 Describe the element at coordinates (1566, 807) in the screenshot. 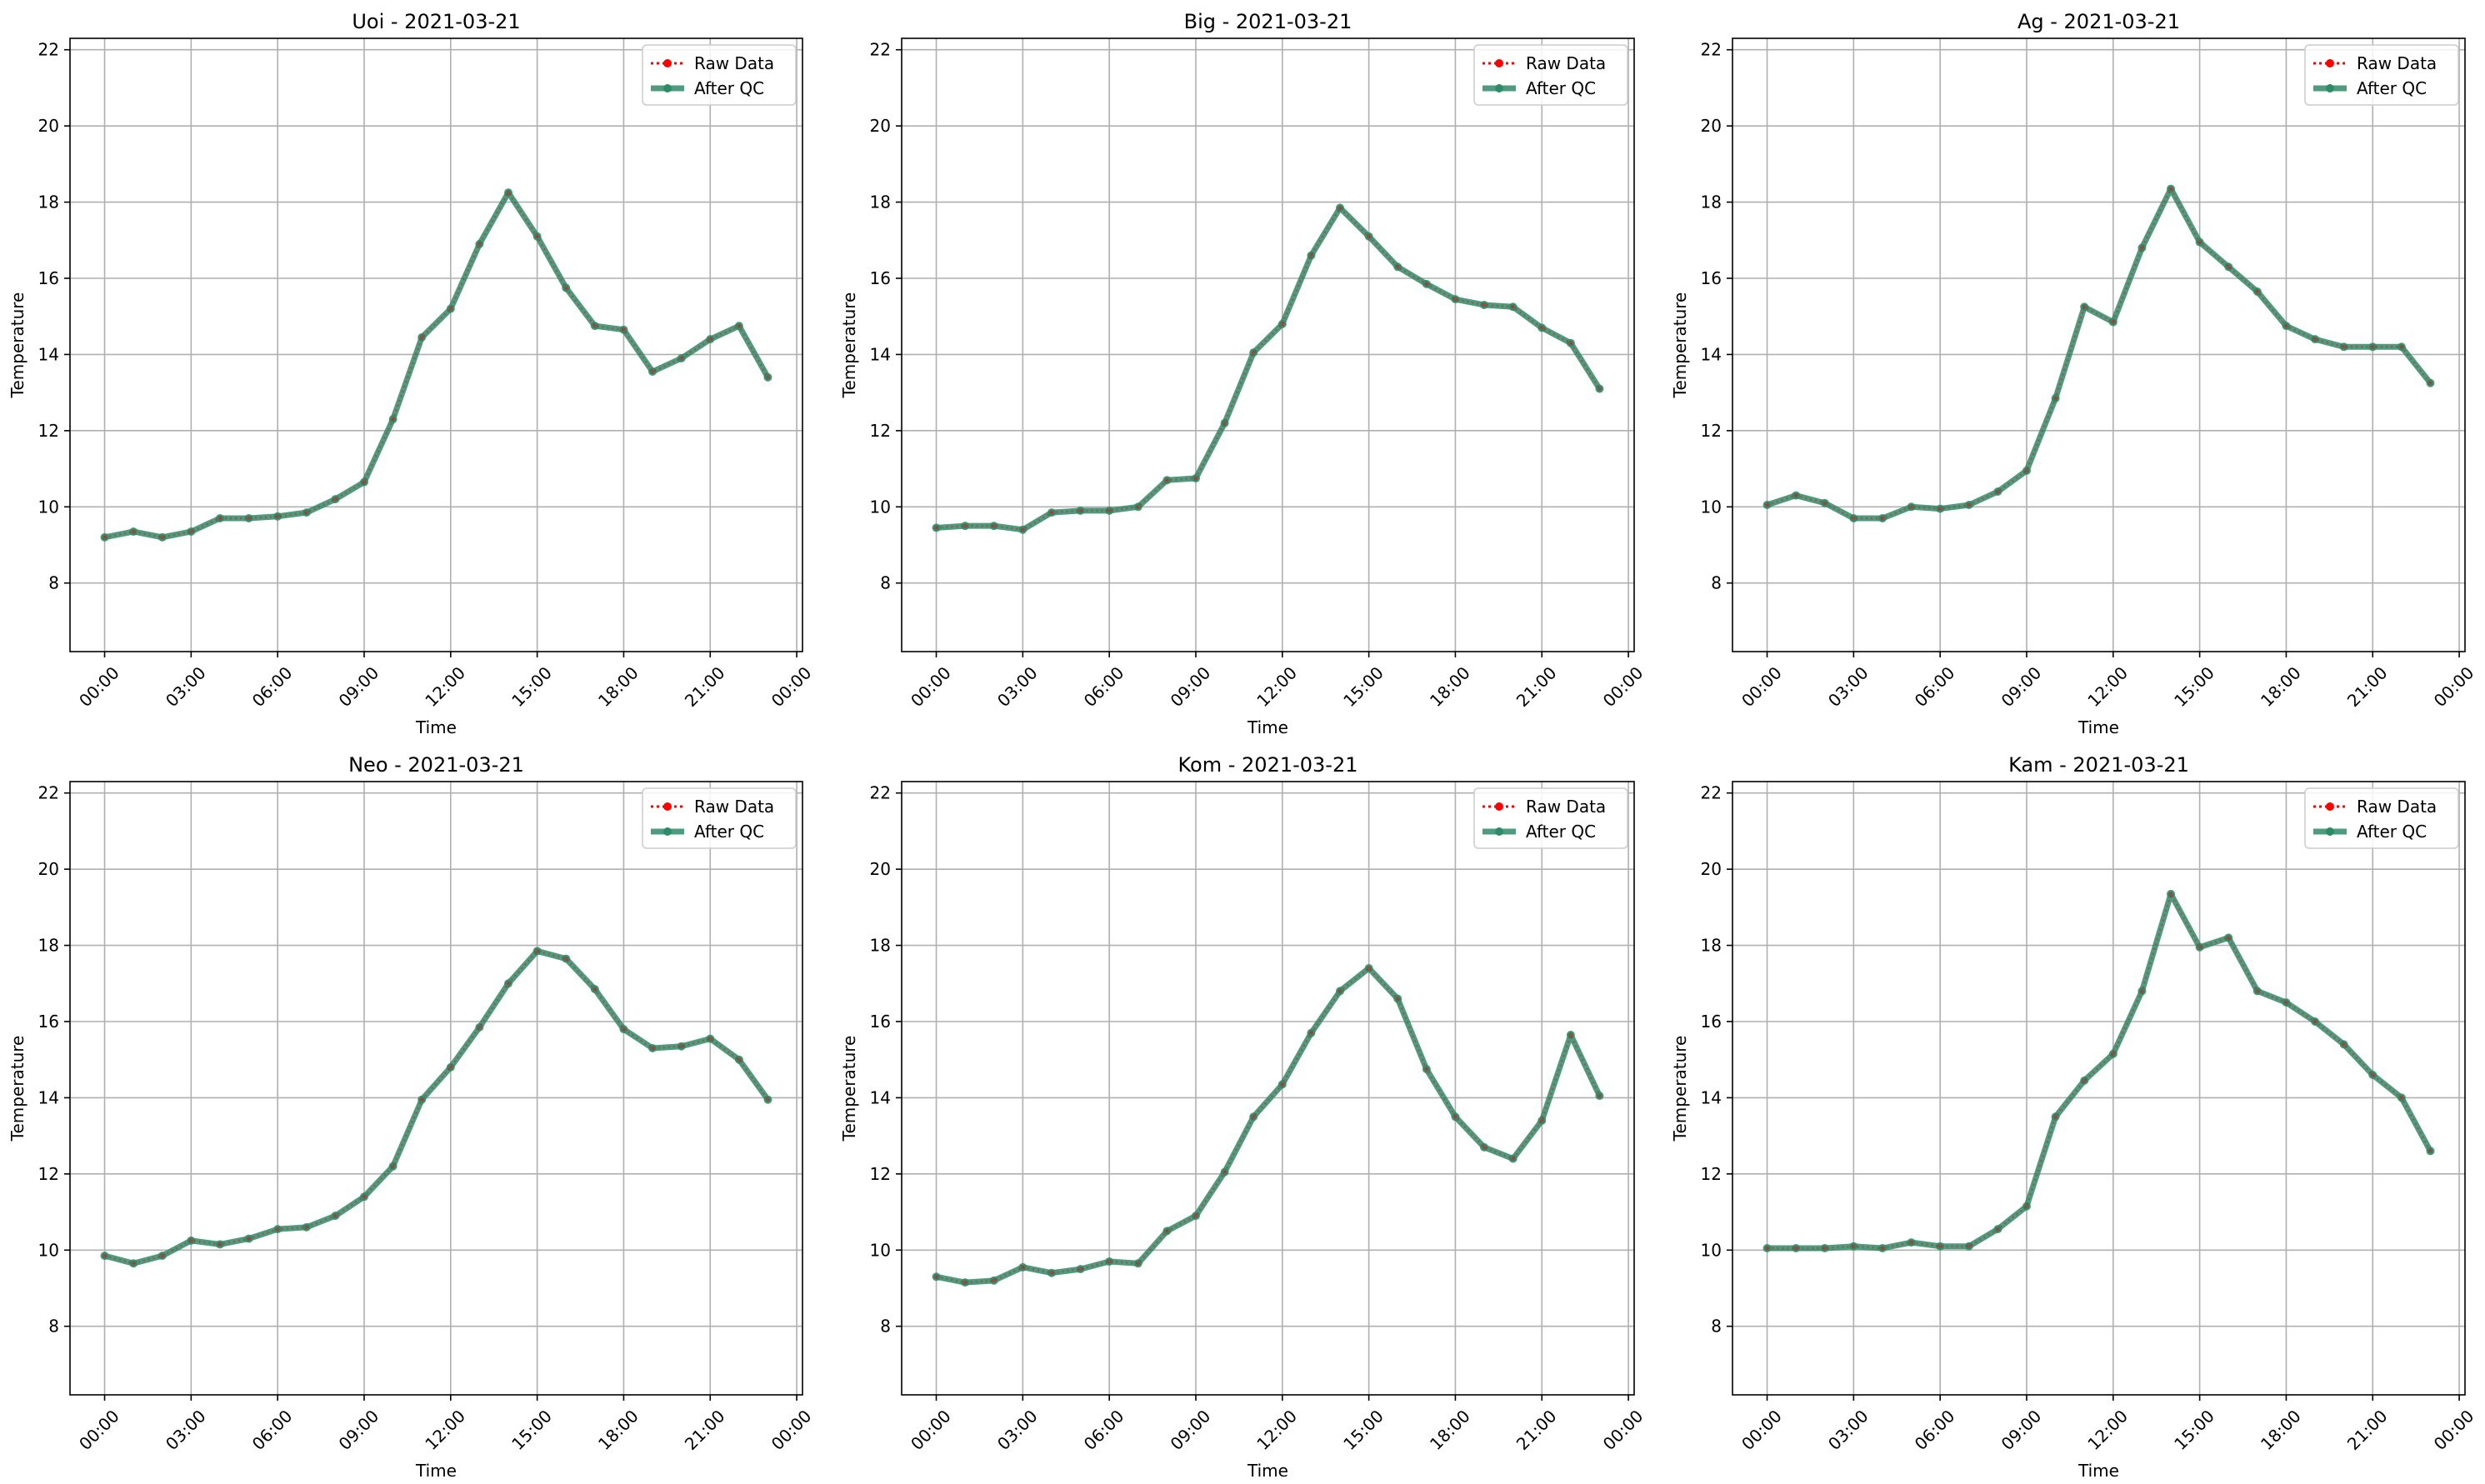

I see `legend-raw-label: Raw Data` at that location.